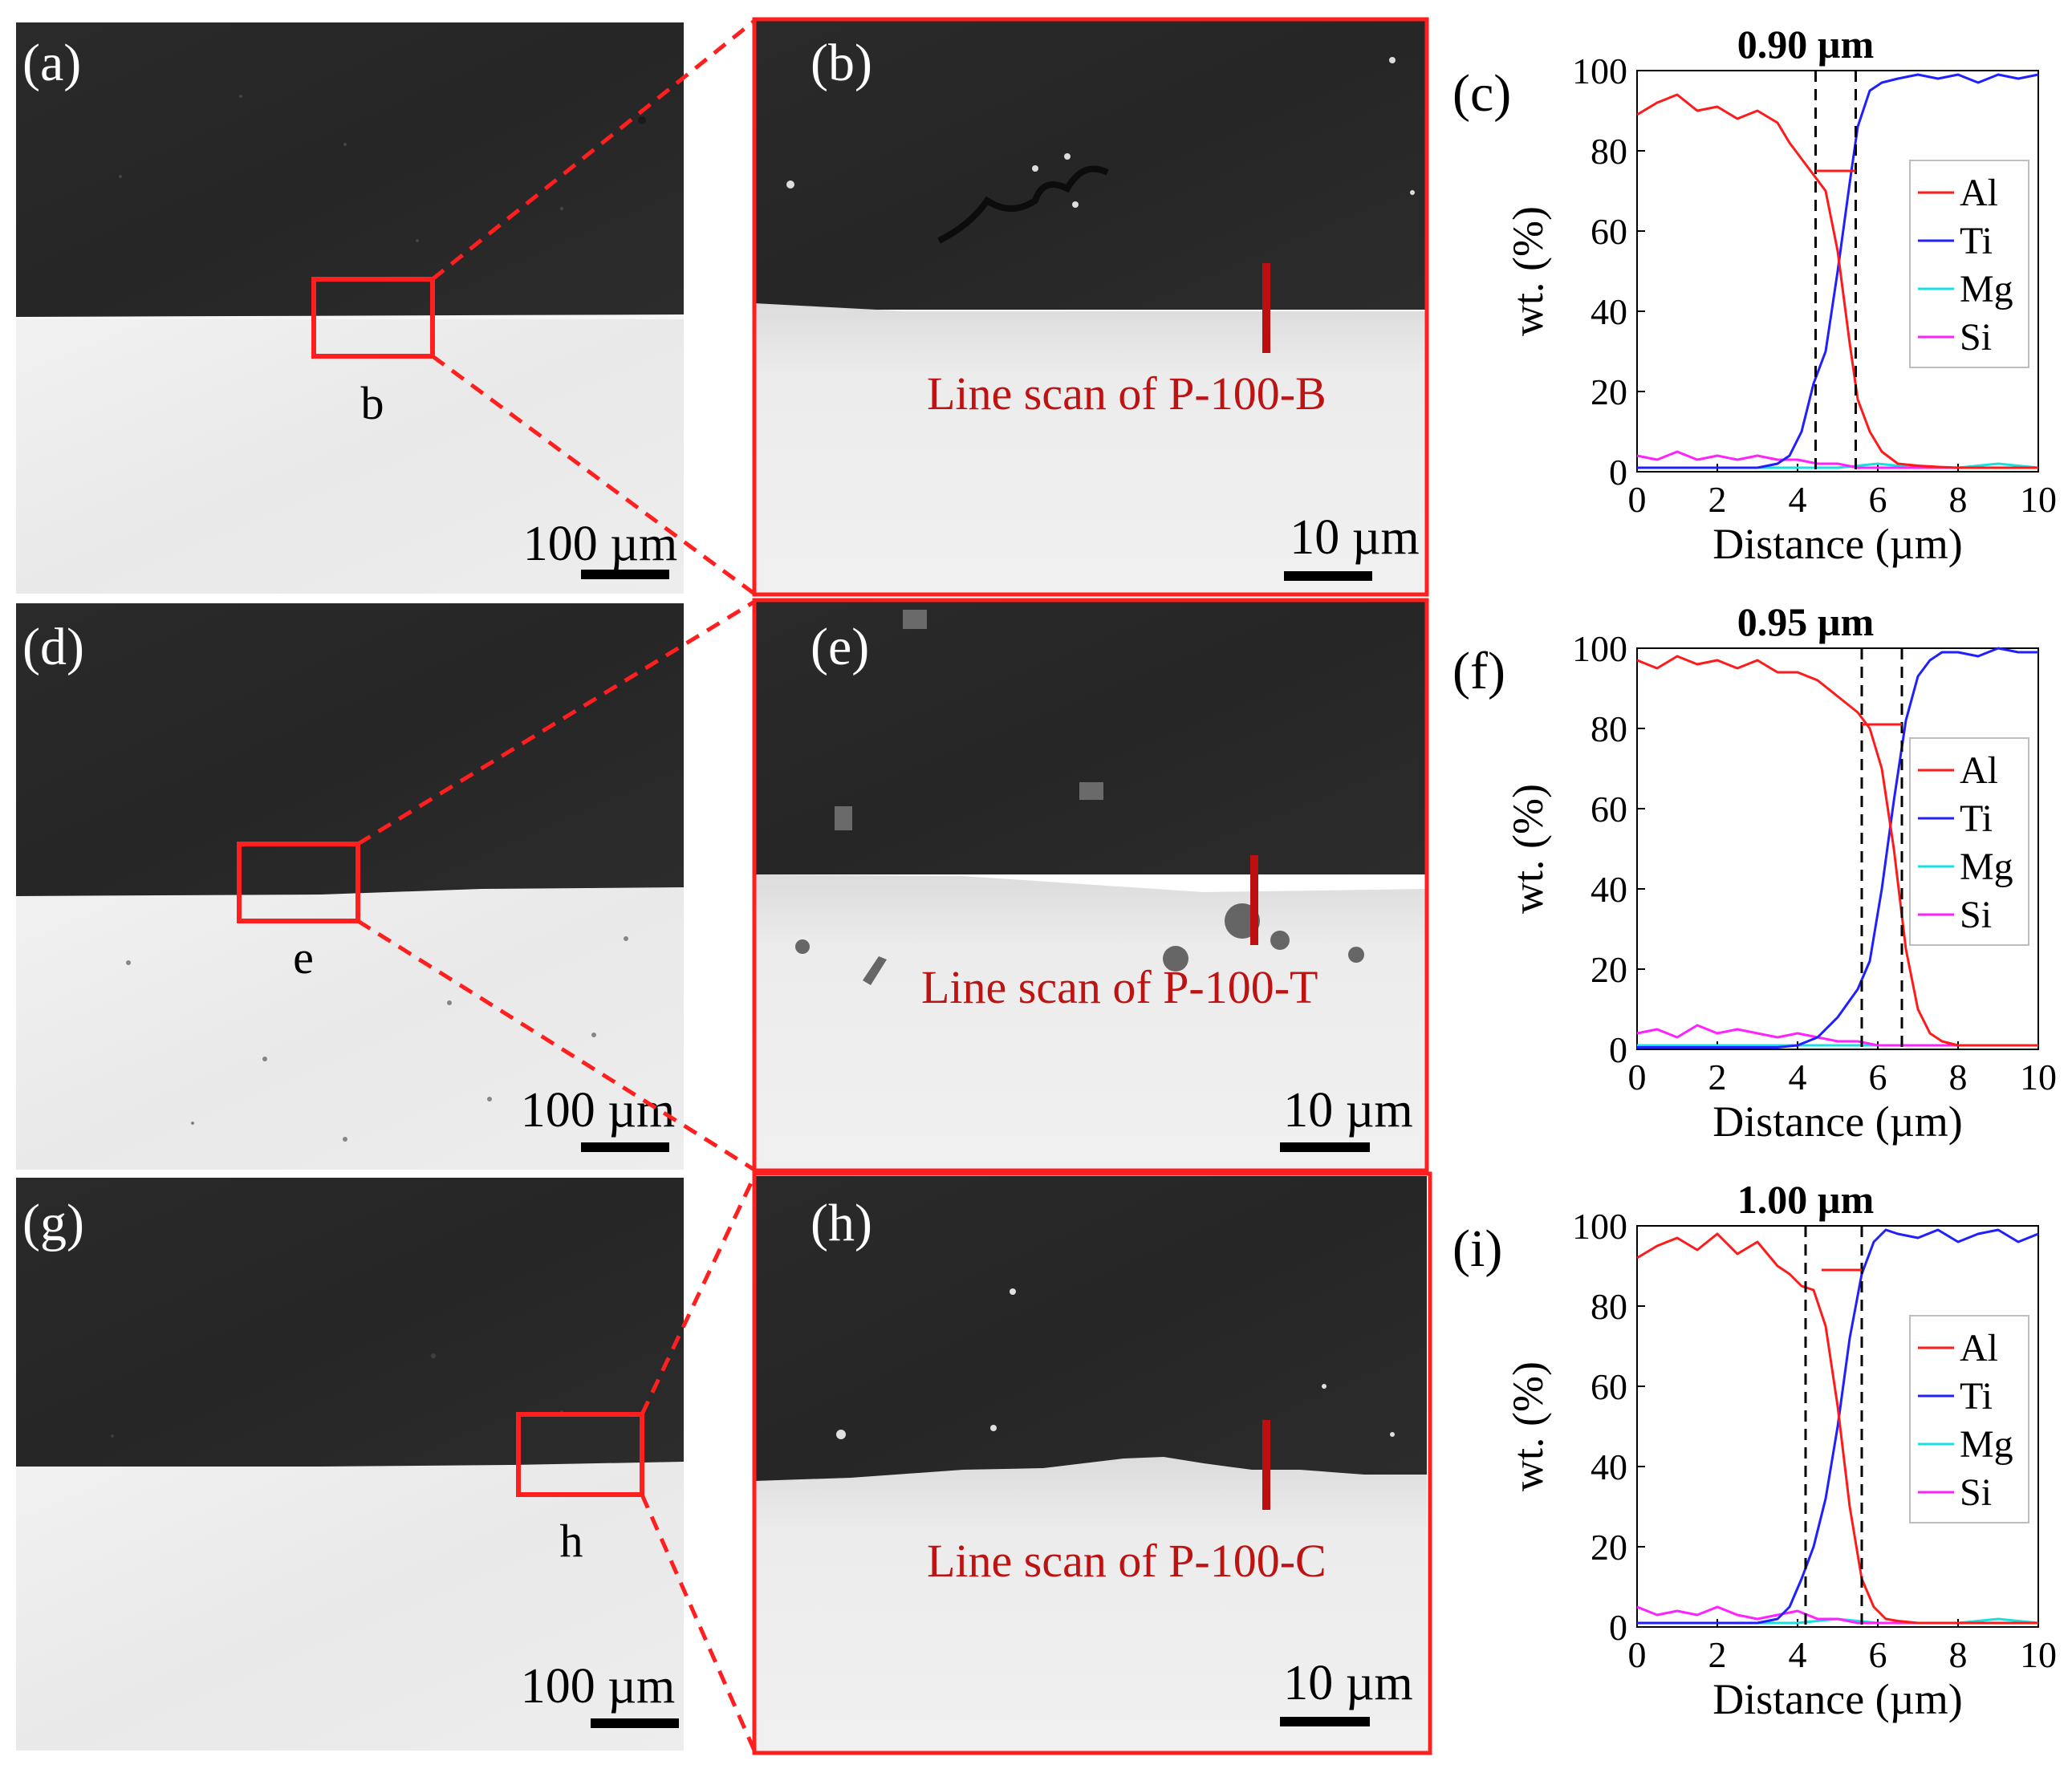 This screenshot has width=2072, height=1777. Describe the element at coordinates (1090, 1464) in the screenshot. I see `panel-h: (h) Line scan of P-100-C 10 µm` at that location.